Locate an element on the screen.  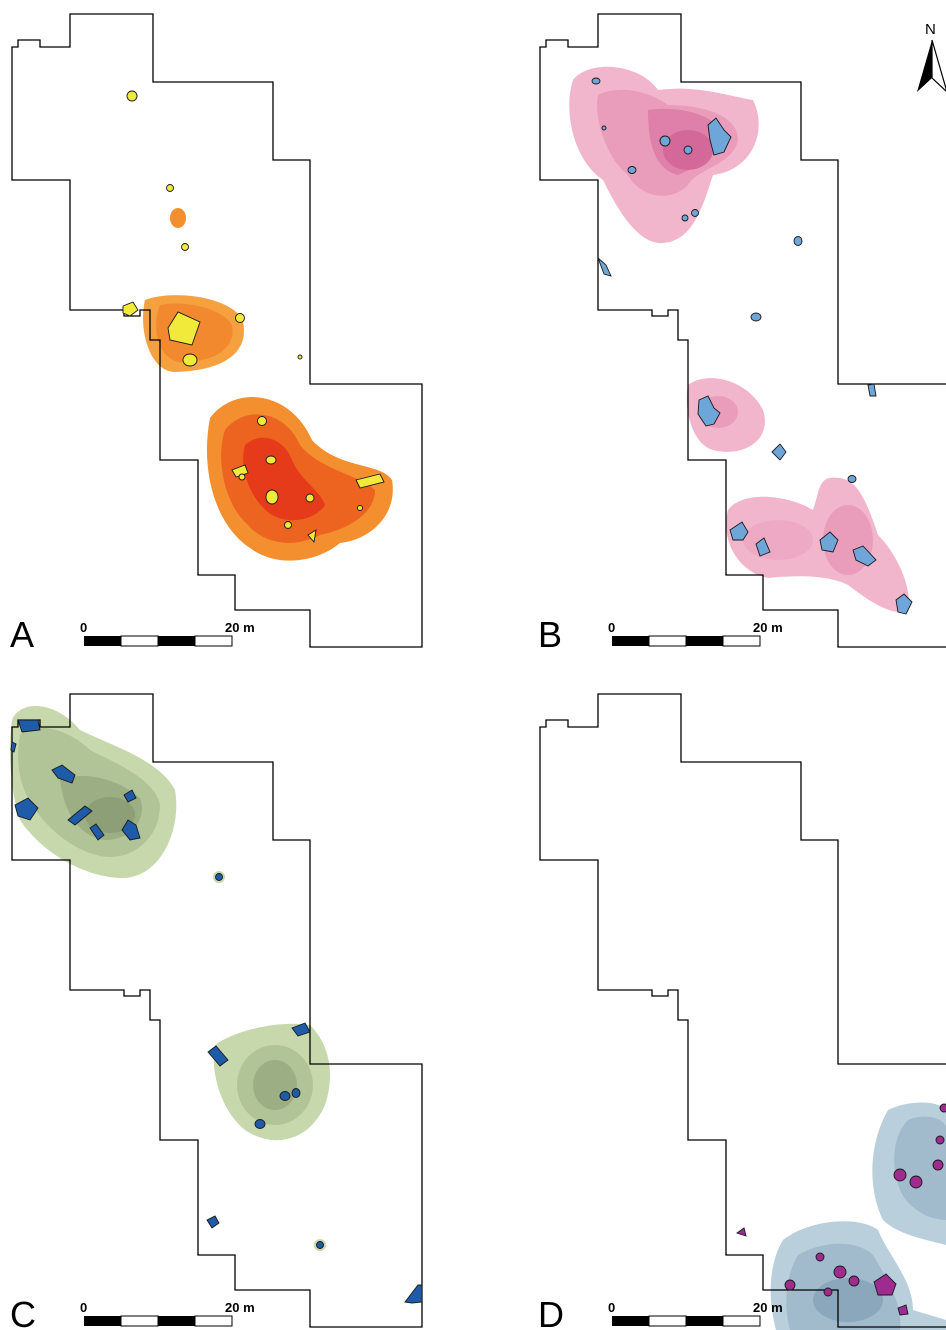
scale-end-a: 20 m is located at coordinates (240, 627).